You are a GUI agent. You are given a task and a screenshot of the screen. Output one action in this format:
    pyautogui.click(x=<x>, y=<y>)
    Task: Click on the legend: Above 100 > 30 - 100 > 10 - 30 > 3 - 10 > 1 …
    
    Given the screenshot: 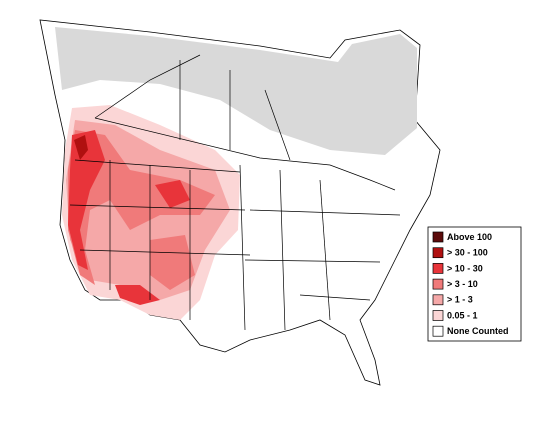 What is the action you would take?
    pyautogui.click(x=470, y=284)
    